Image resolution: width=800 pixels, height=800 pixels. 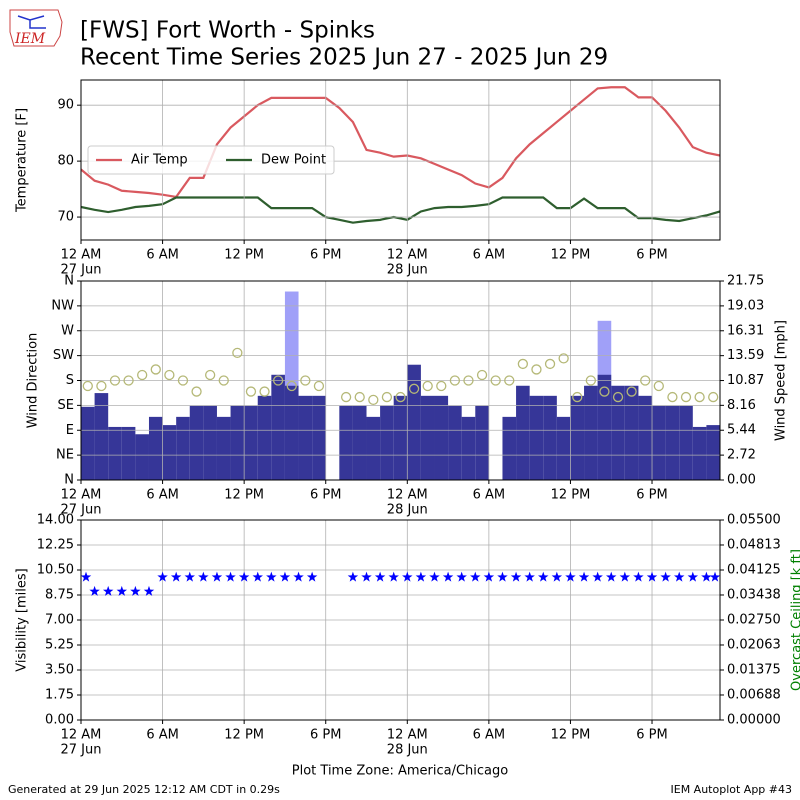 I want to click on y-tick-label: W, so click(x=67, y=330).